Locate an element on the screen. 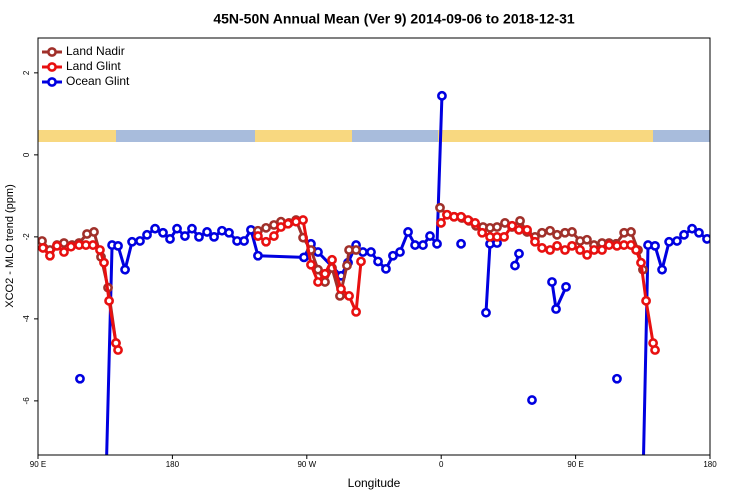 The width and height of the screenshot is (750, 500). y-tick-label: 0 is located at coordinates (26, 154).